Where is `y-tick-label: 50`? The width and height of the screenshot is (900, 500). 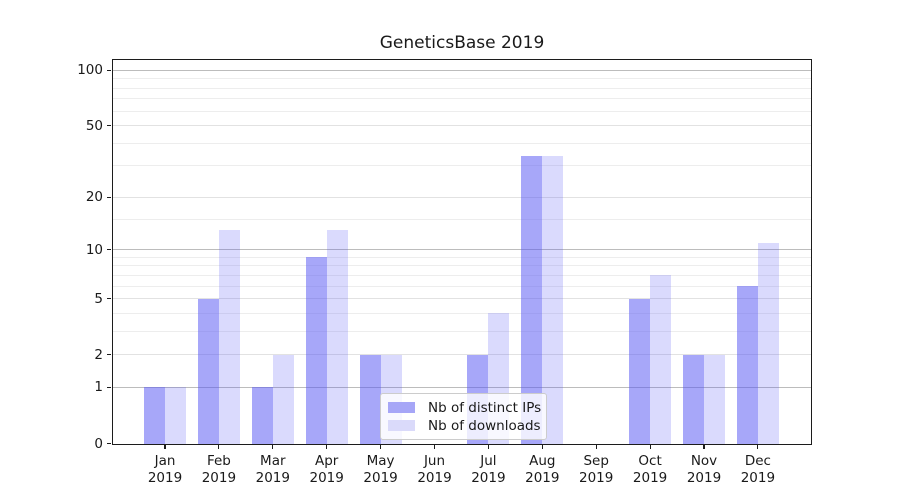
y-tick-label: 50 is located at coordinates (94, 125).